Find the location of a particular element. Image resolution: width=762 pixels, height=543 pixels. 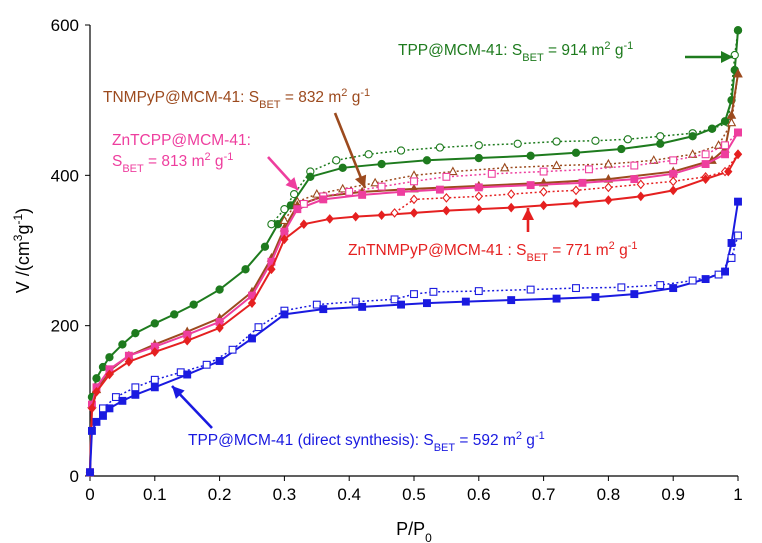

arrow-tnmpyp is located at coordinates (350, 150).